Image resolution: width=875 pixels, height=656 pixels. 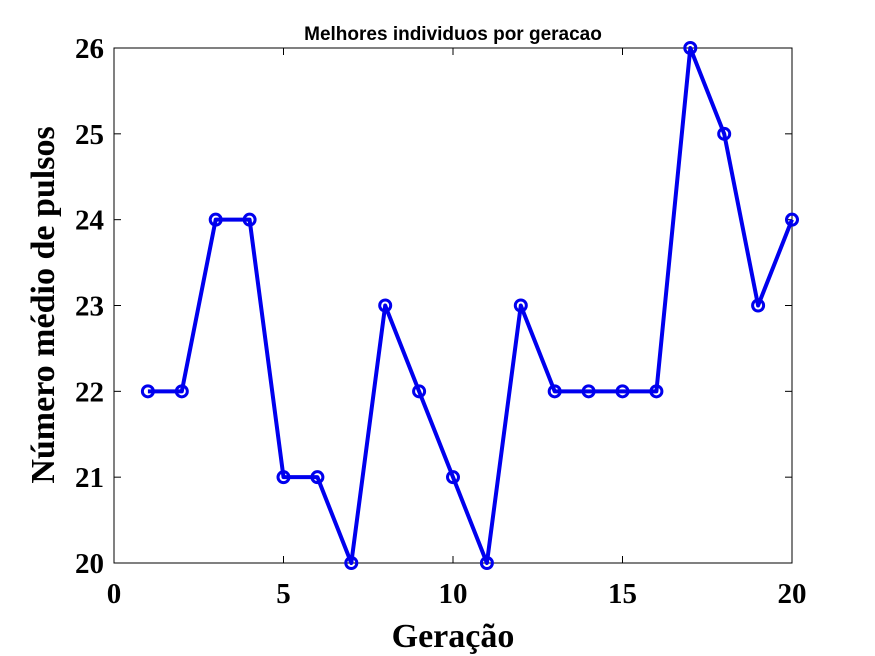 I want to click on y-tick-label: 20, so click(x=89, y=564).